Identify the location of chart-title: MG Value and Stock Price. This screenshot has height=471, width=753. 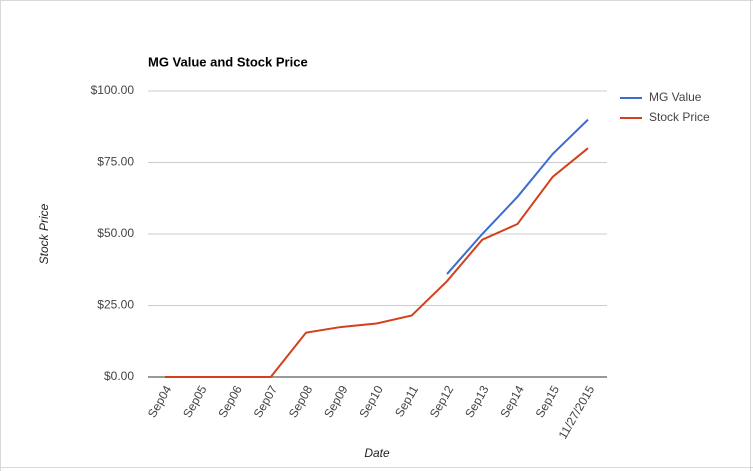
(228, 61).